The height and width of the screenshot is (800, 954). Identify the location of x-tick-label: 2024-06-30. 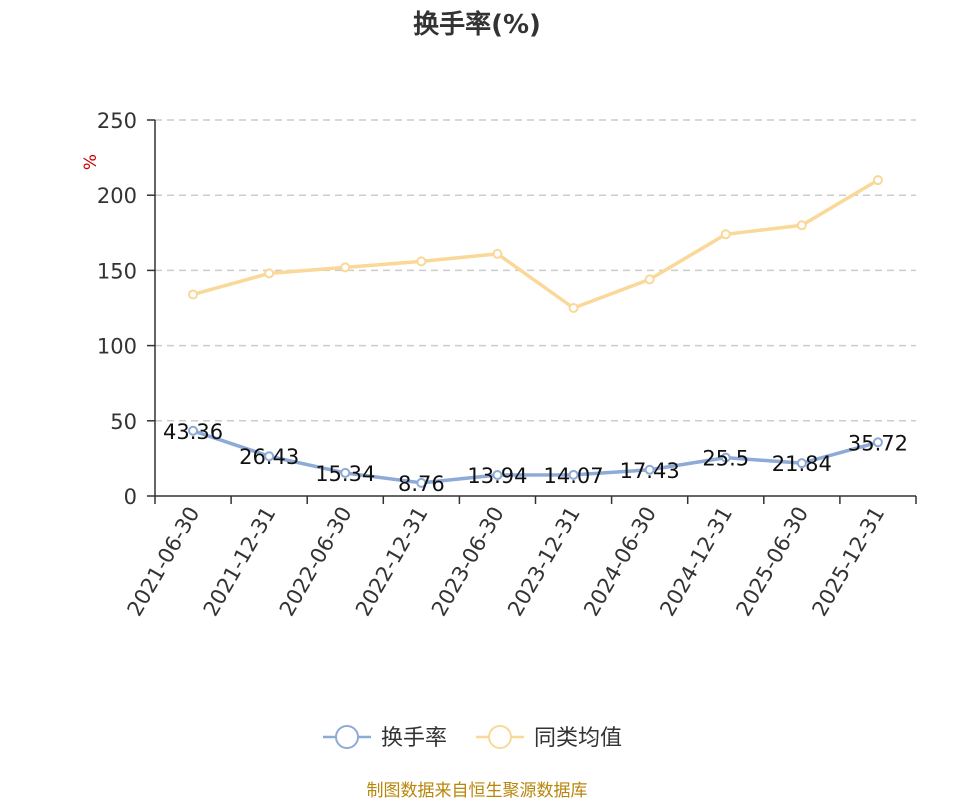
(620, 562).